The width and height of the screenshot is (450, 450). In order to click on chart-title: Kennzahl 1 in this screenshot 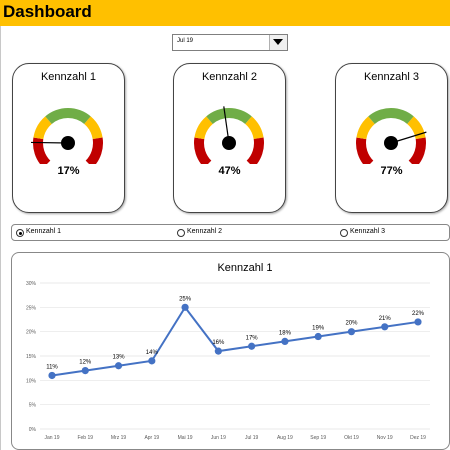, I will do `click(244, 268)`.